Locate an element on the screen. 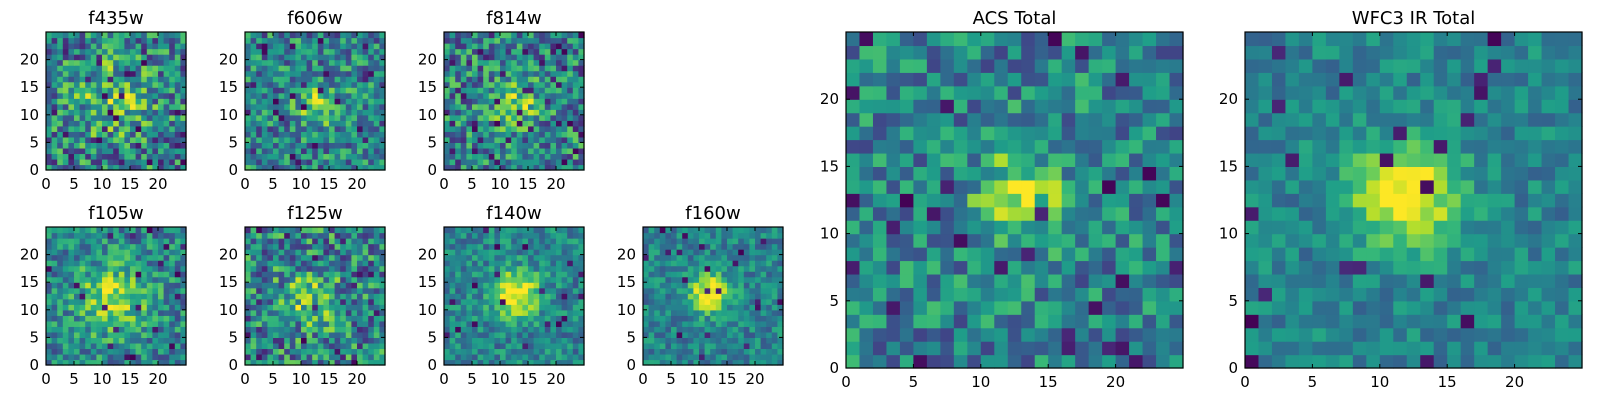 The height and width of the screenshot is (400, 1600). x-tick-label: 15 is located at coordinates (129, 379).